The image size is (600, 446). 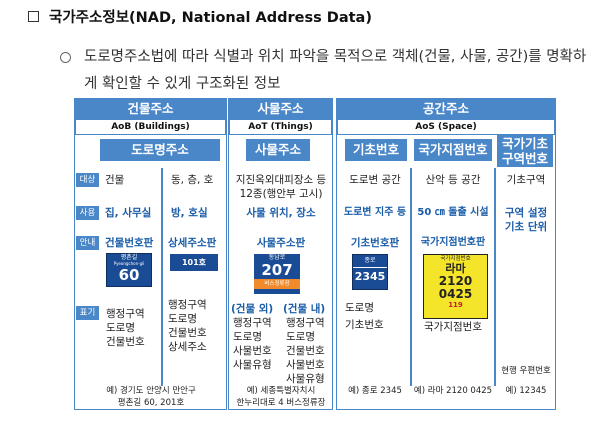 What do you see at coordinates (453, 212) in the screenshot?
I see `national-use: 50 ㎝ 돌출 시설` at bounding box center [453, 212].